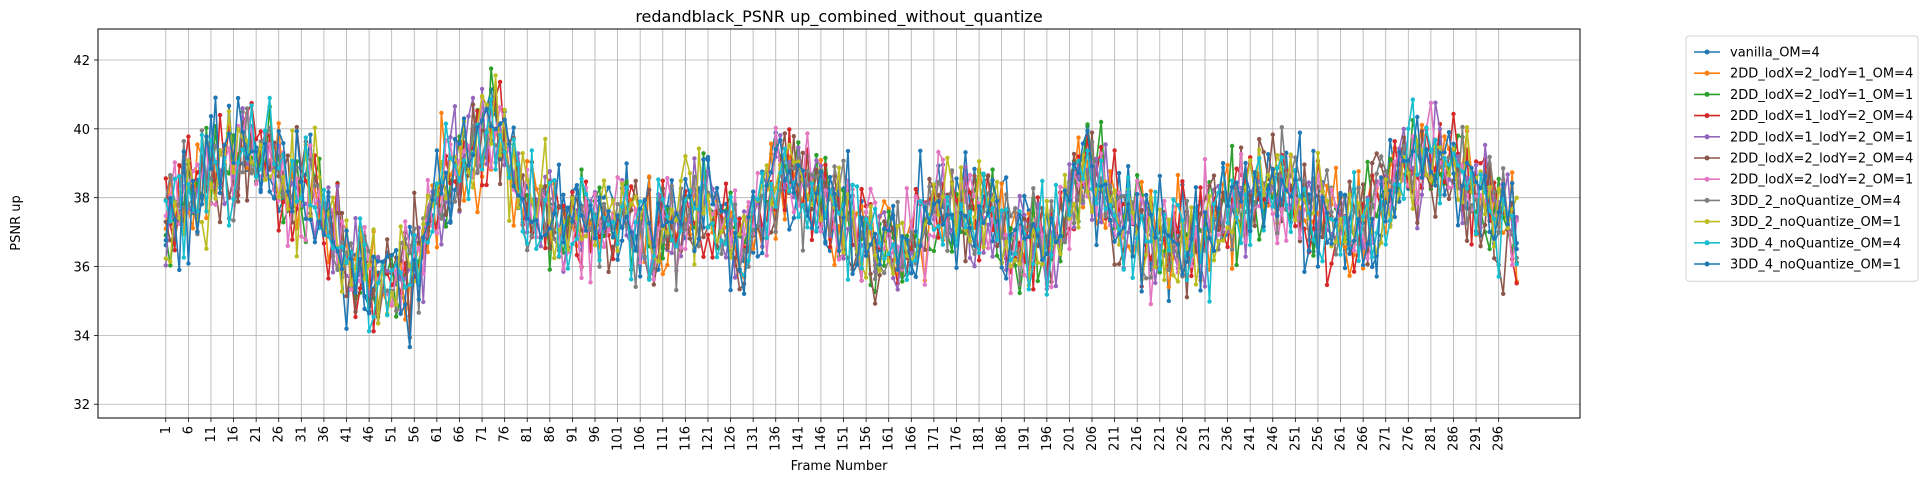  I want to click on x-tick-label: 276, so click(1408, 438).